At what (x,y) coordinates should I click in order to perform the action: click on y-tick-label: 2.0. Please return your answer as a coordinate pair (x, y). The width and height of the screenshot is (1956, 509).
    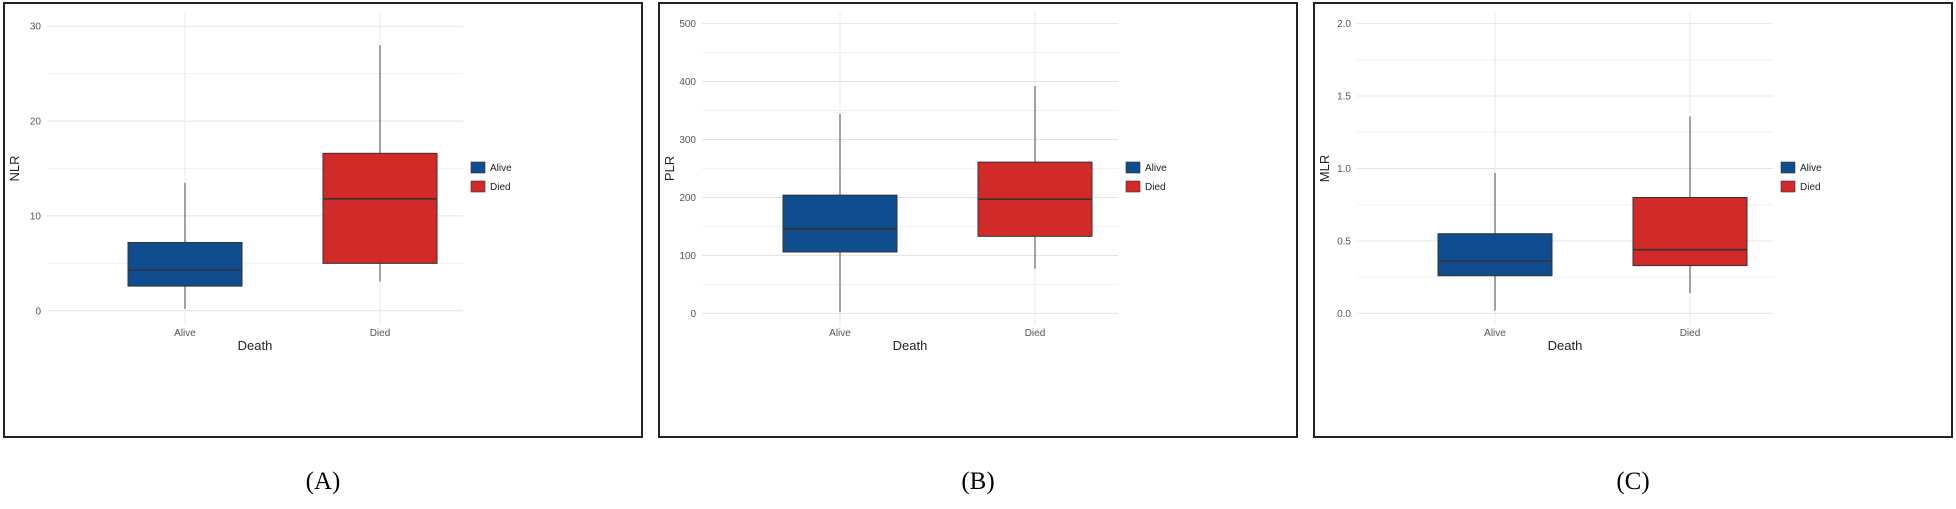
    Looking at the image, I should click on (1344, 24).